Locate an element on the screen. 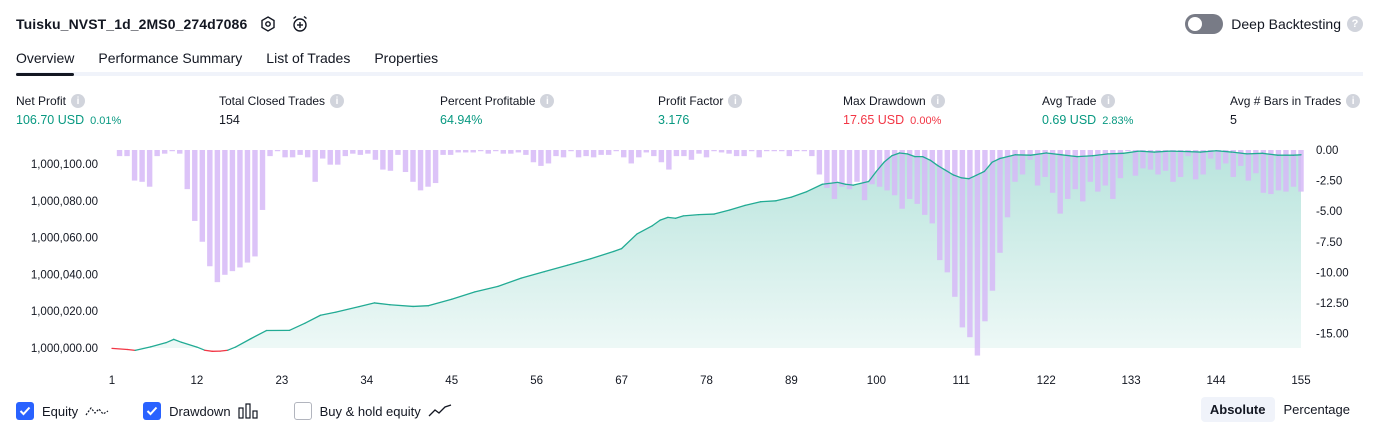 This screenshot has width=1379, height=435. left-axis-tick-label: 1,000,060.00 is located at coordinates (64, 239).